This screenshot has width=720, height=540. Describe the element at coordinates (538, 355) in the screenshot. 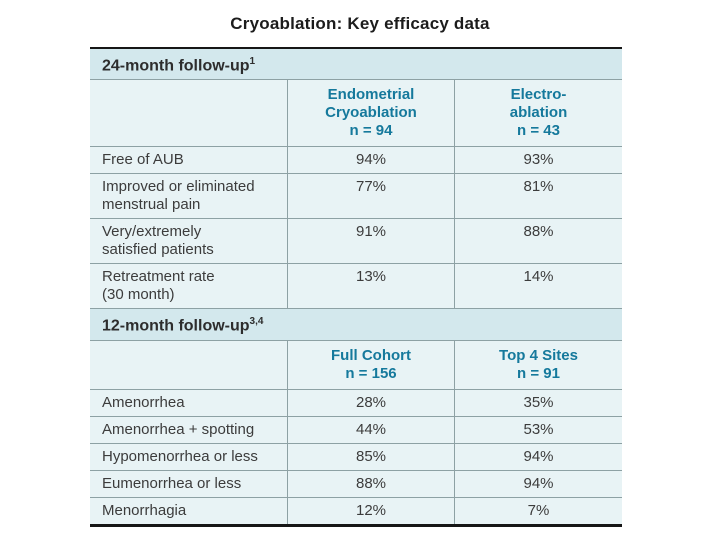

I see `column-header-label: Top 4 Sites` at that location.